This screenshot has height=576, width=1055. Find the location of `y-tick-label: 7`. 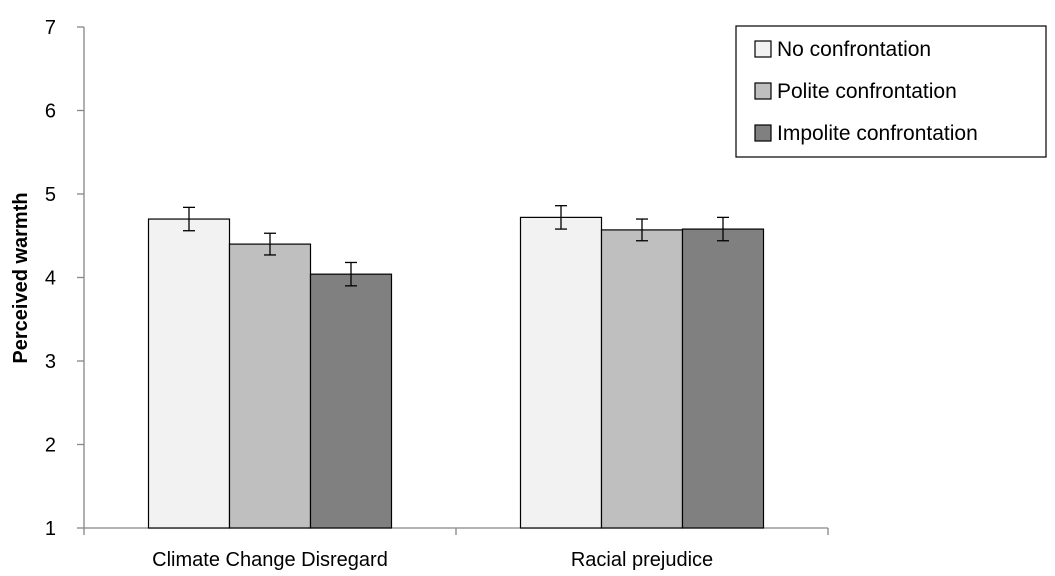

y-tick-label: 7 is located at coordinates (50, 28).